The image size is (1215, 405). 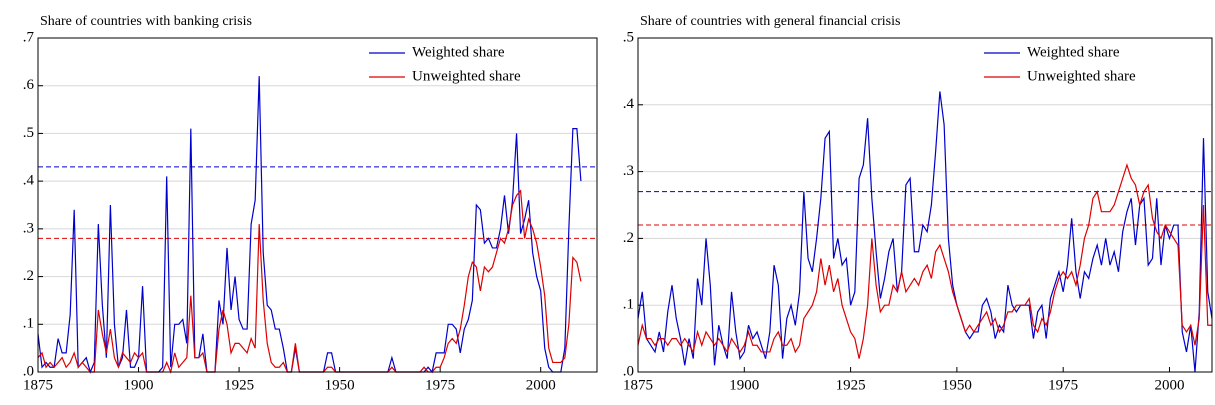 I want to click on chart-title: Share of countries with banking crisis, so click(x=146, y=21).